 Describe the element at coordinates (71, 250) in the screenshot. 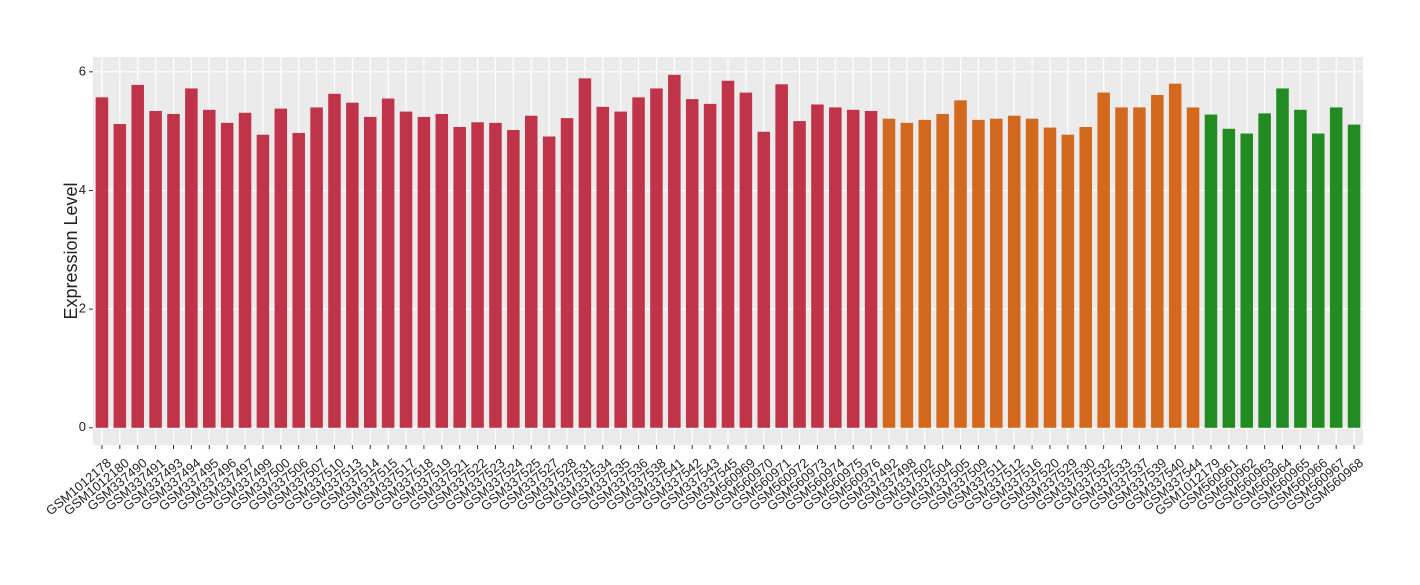

I see `y-axis-title: Expression Level` at that location.